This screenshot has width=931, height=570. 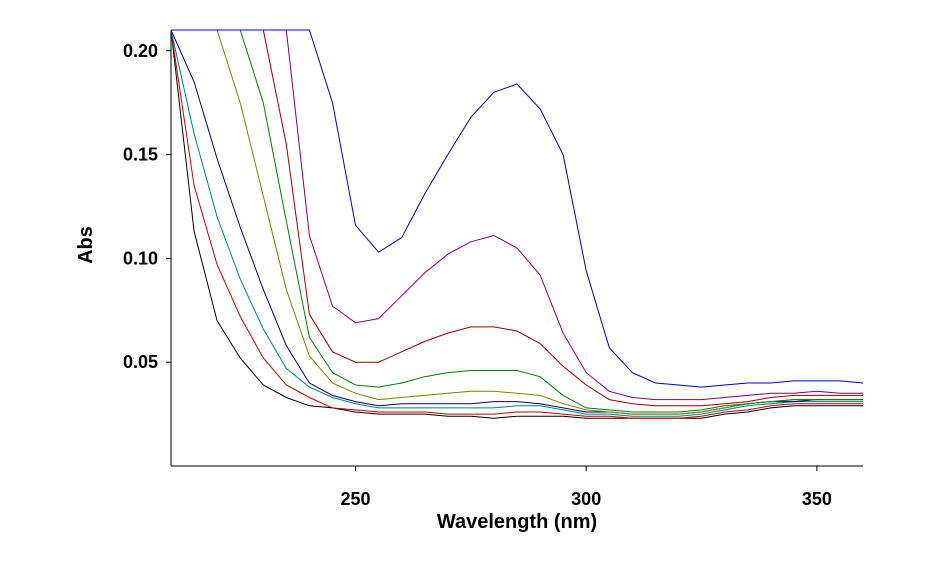 I want to click on x-tick-label: 250, so click(x=356, y=499).